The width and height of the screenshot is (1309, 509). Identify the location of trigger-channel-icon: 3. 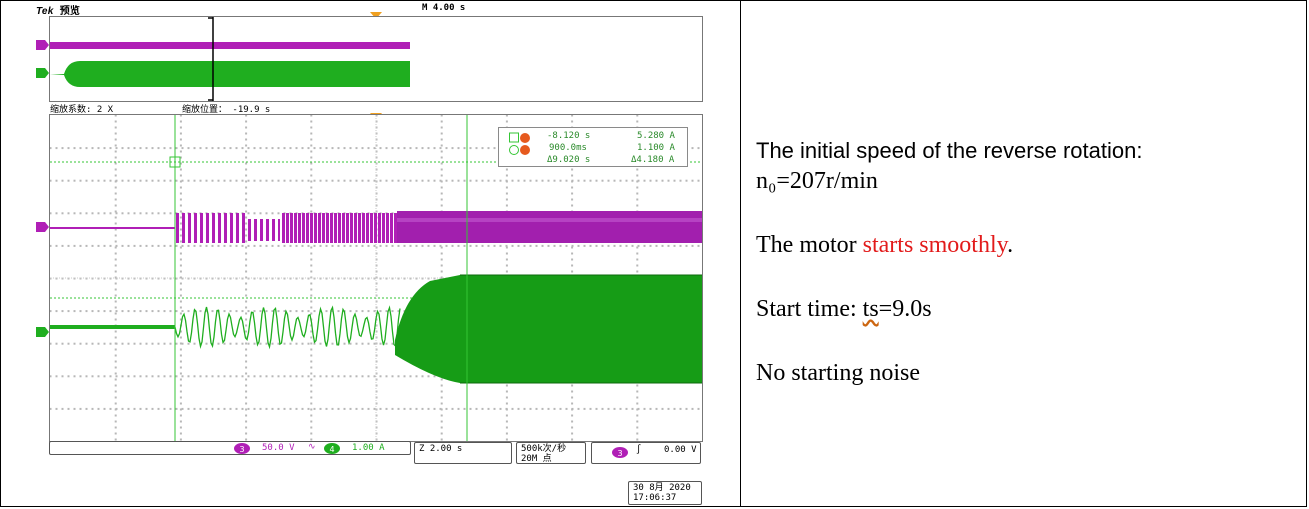
(620, 452).